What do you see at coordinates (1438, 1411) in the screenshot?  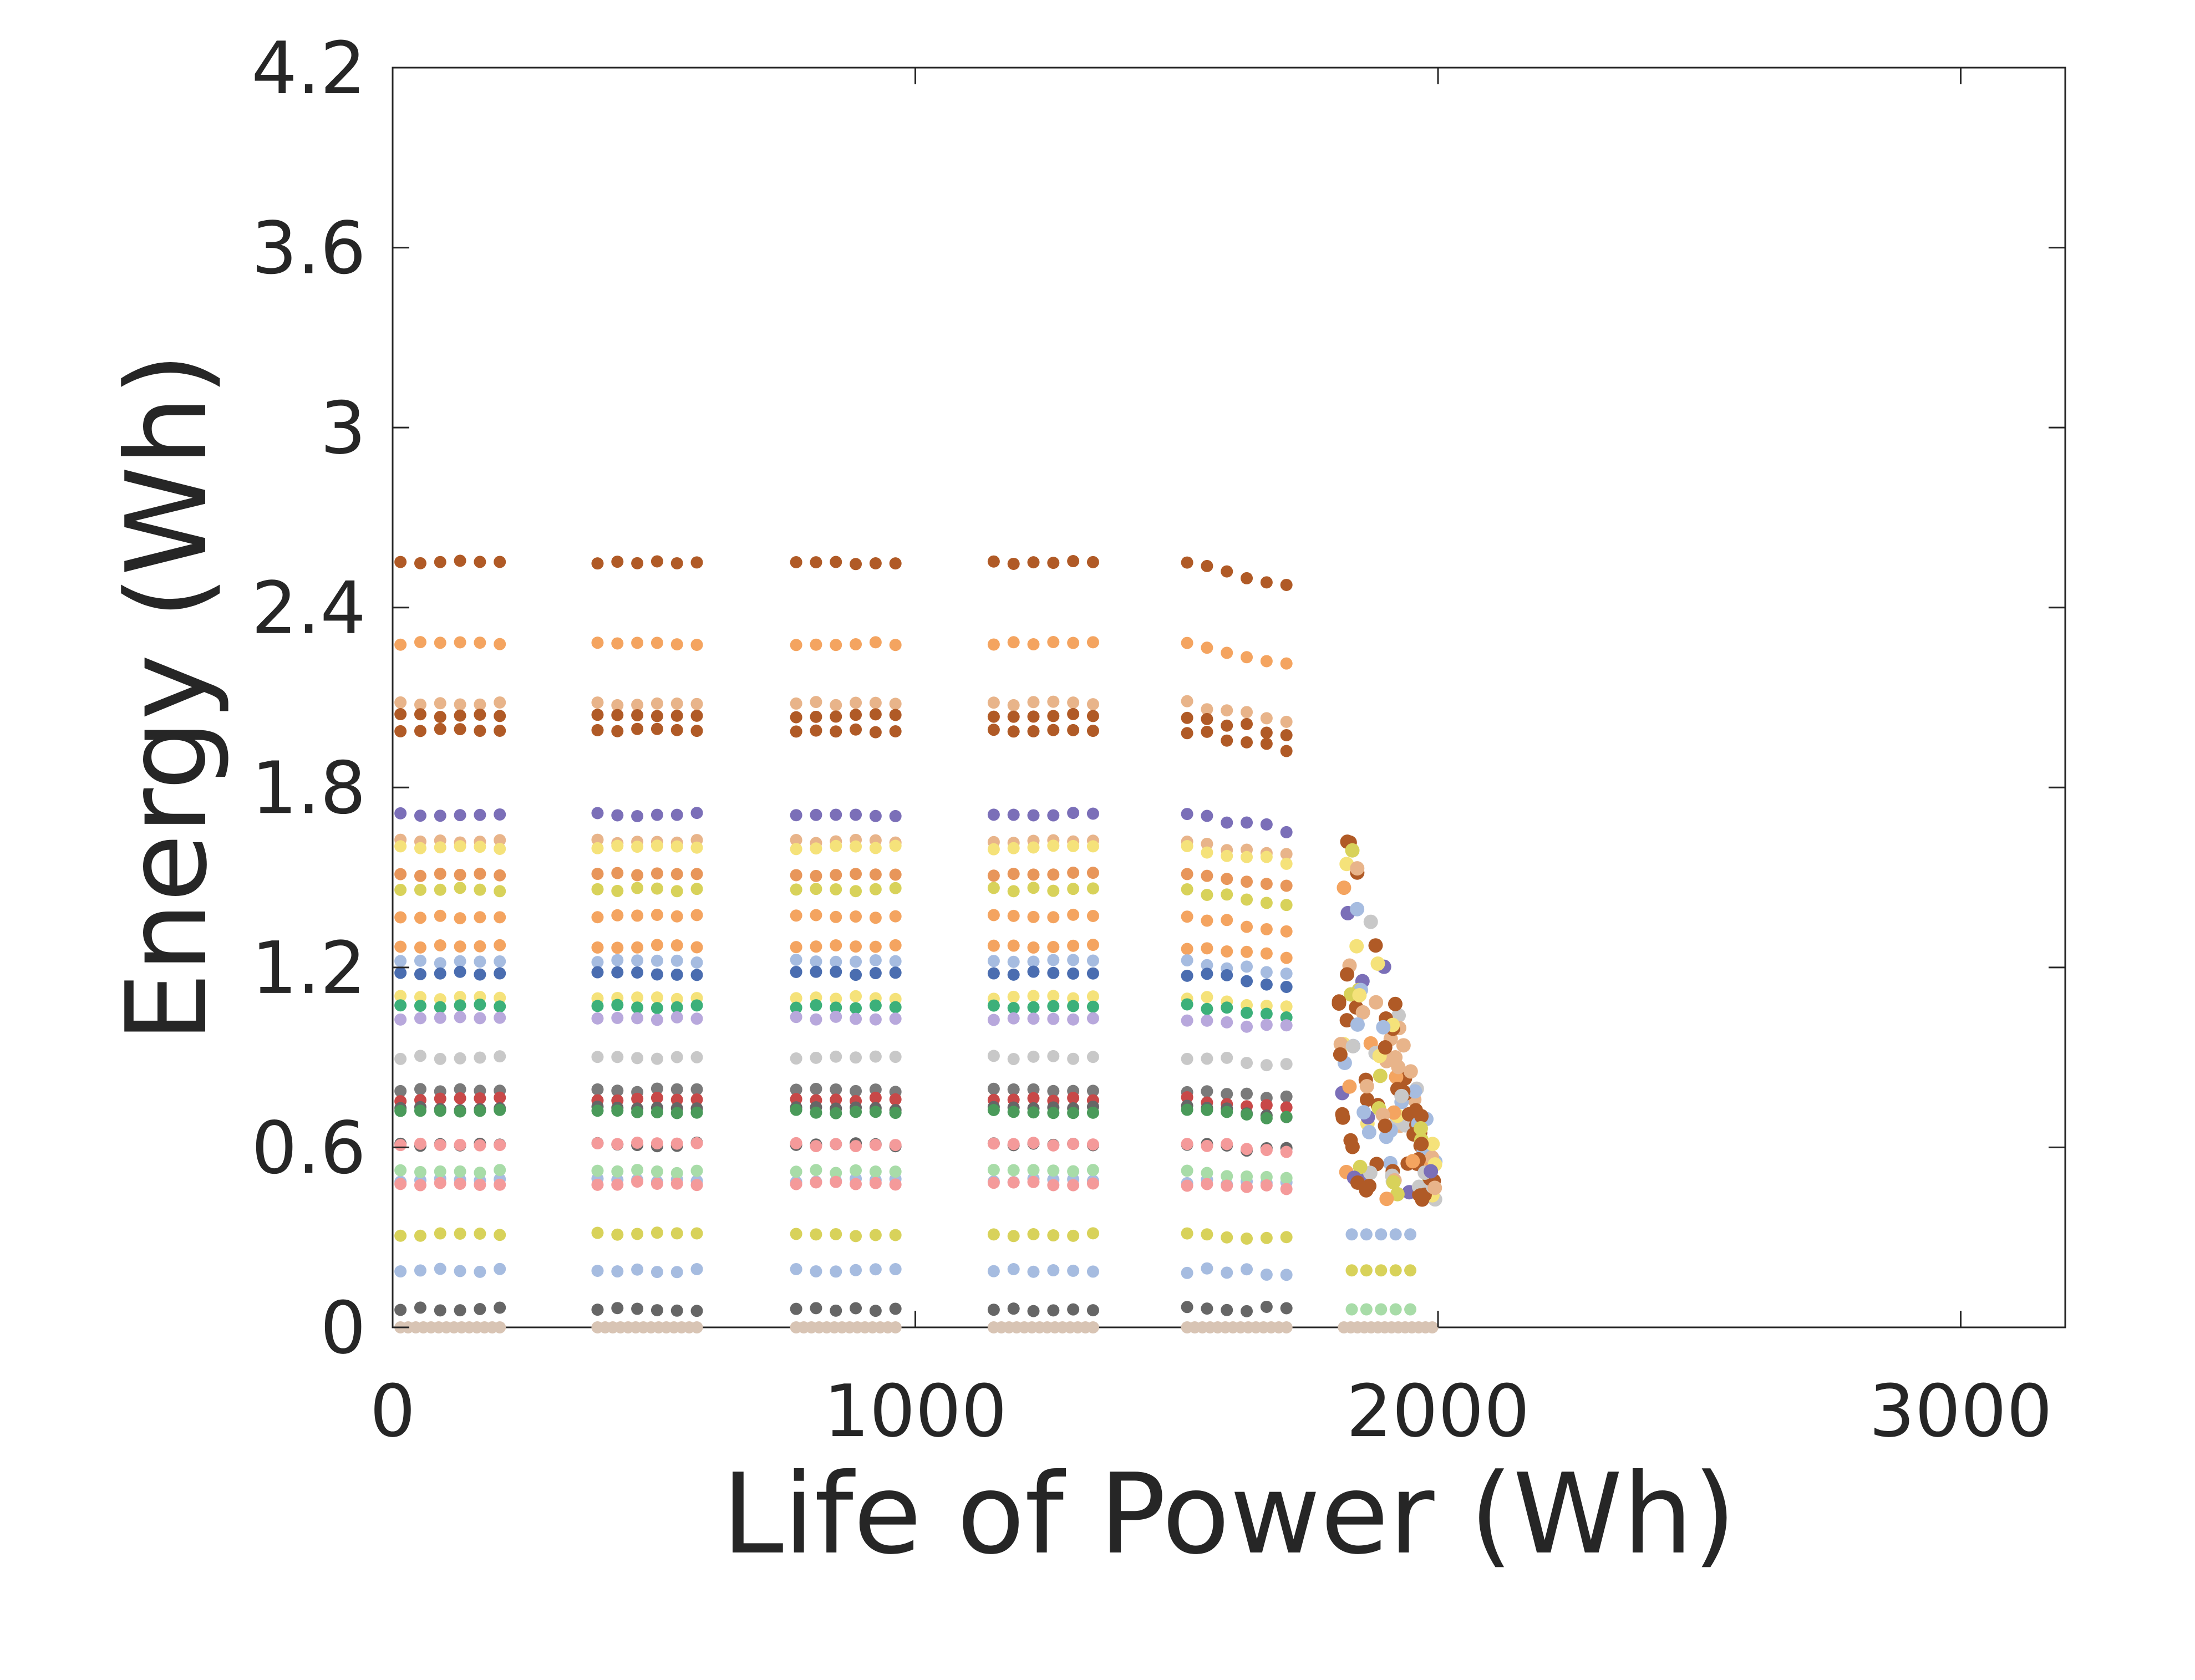 I see `x-tick-label: 2000` at bounding box center [1438, 1411].